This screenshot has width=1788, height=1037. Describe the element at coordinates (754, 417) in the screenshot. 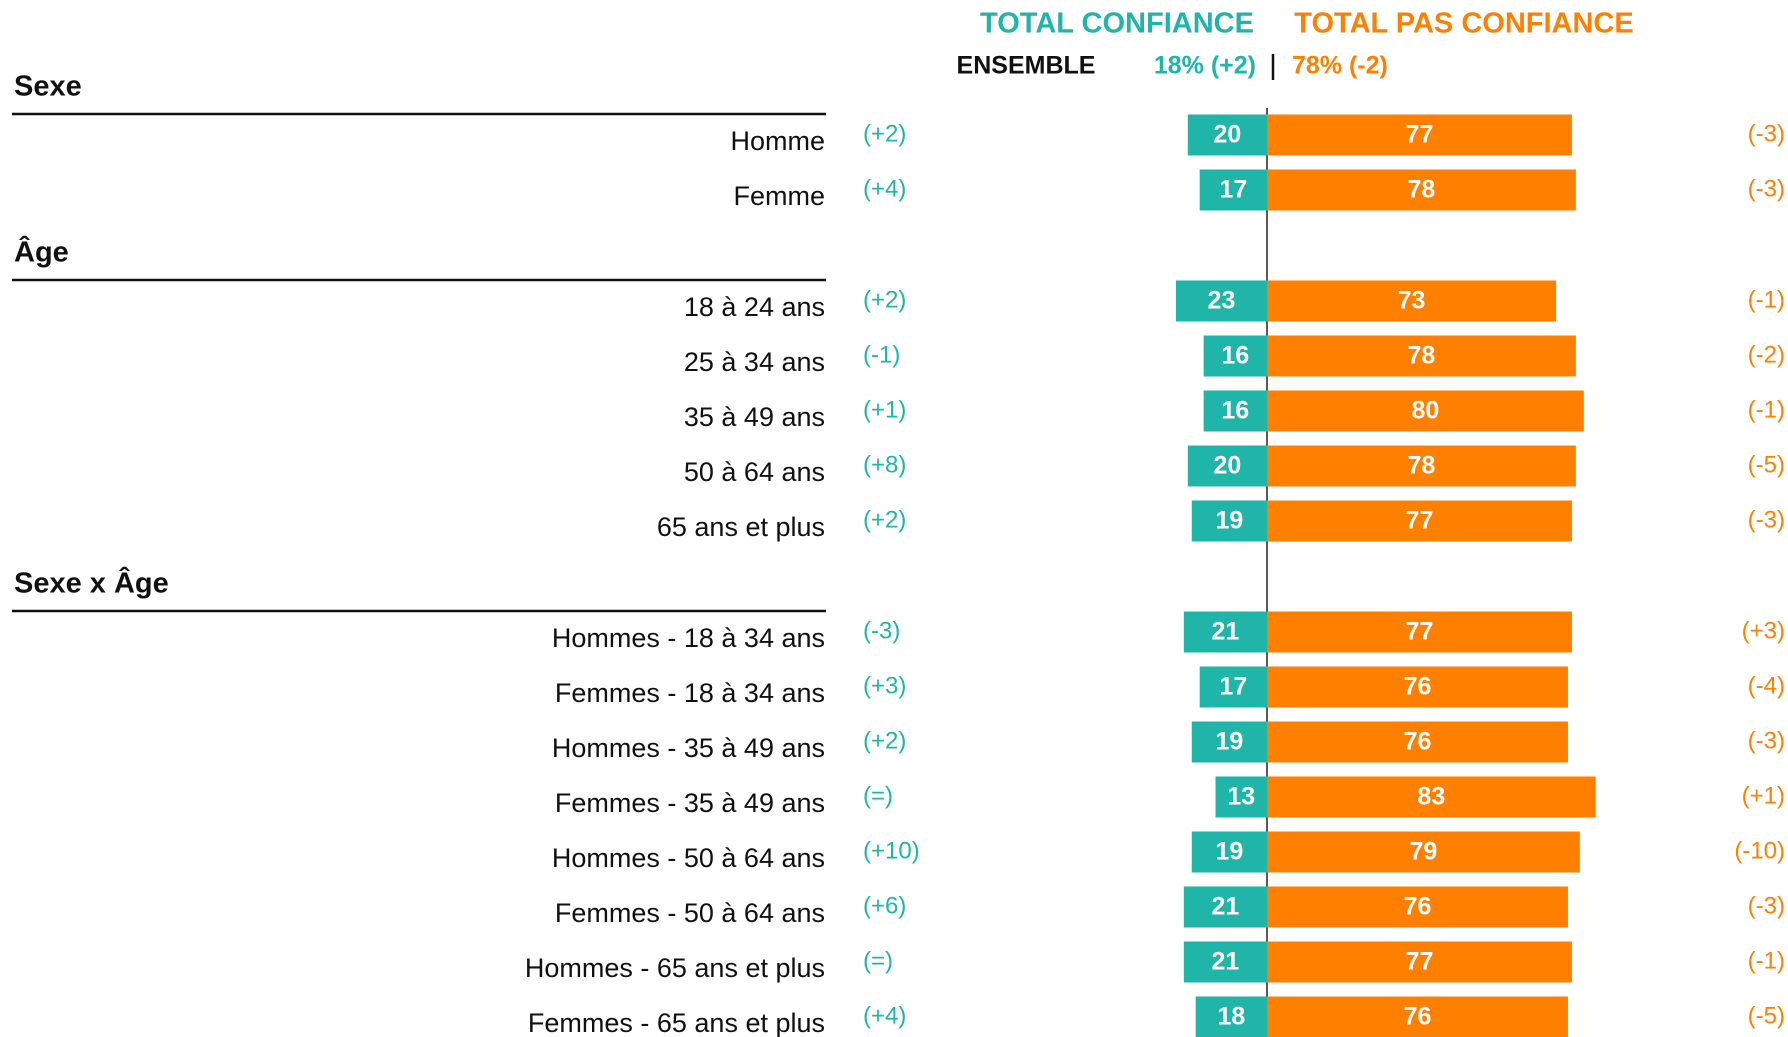

I see `category-label: 35 à 49 ans` at that location.